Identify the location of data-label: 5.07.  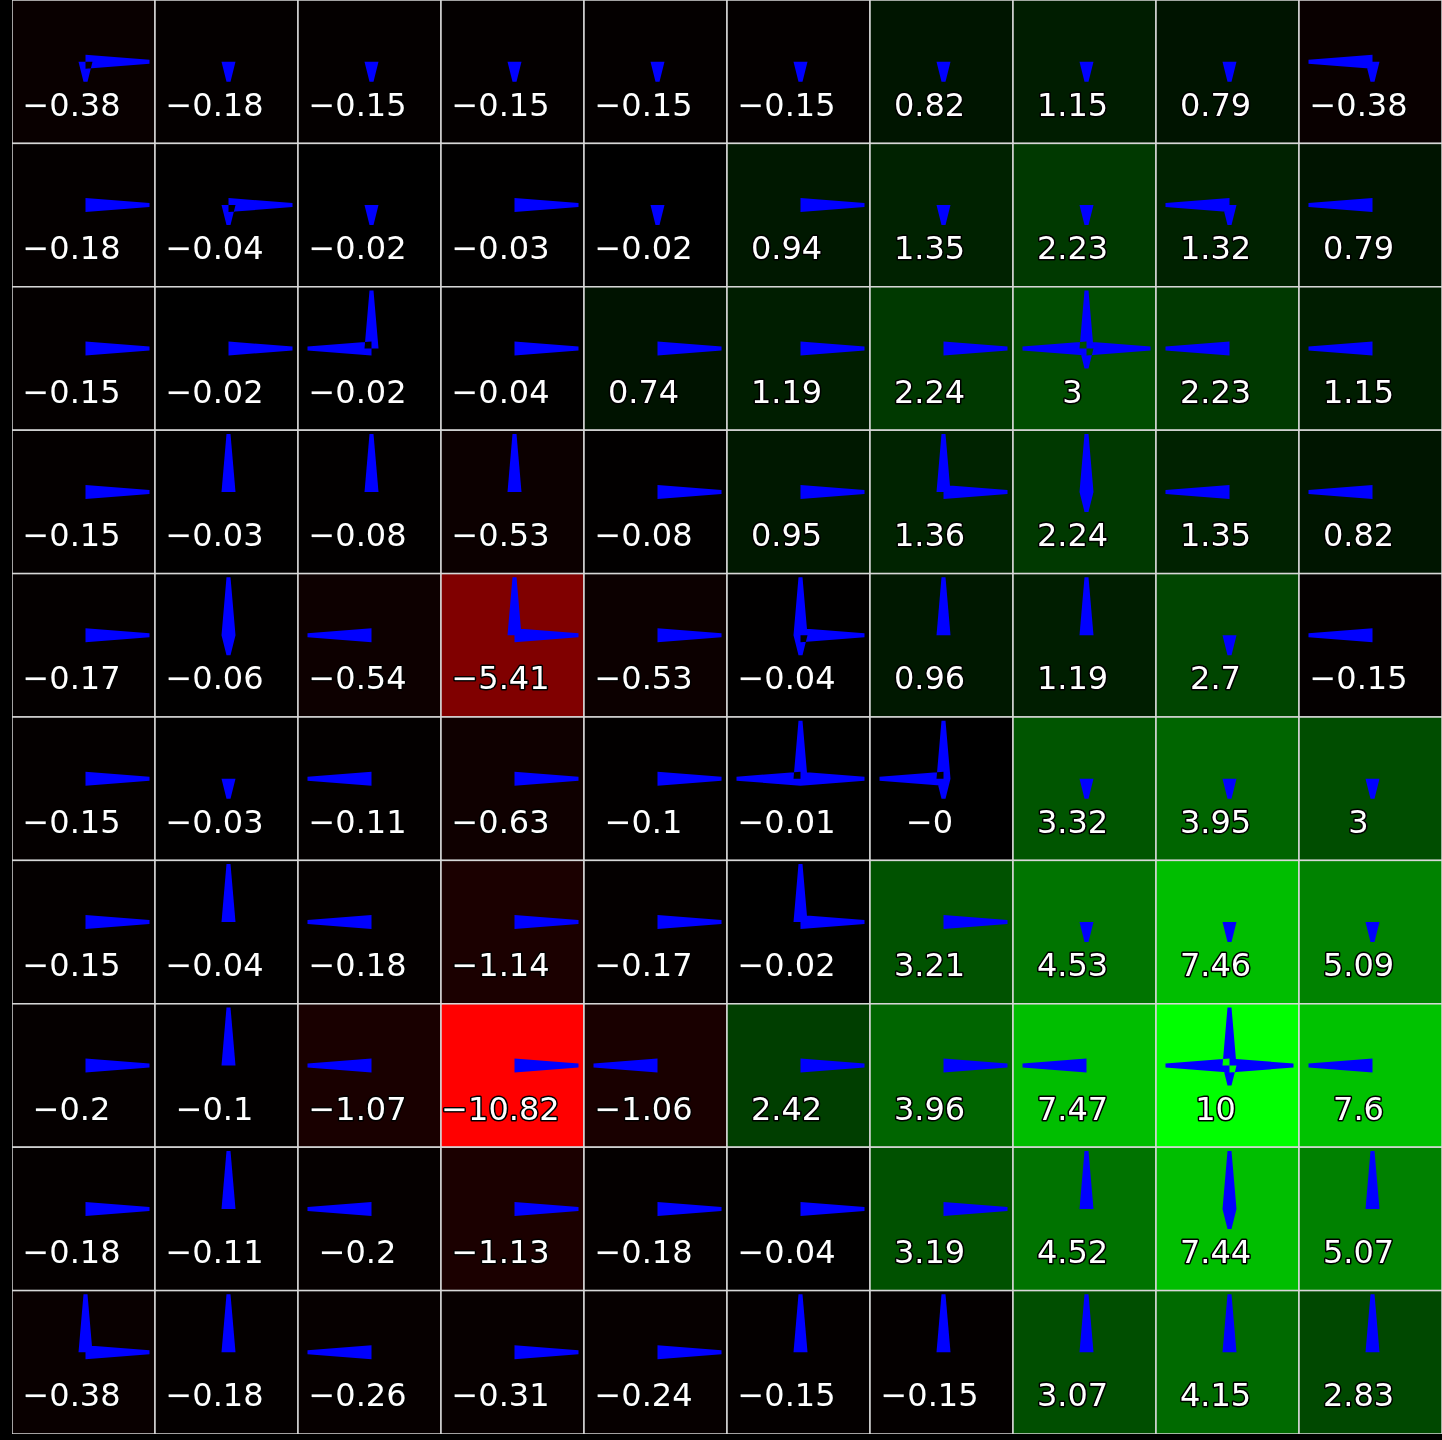
(1358, 1251).